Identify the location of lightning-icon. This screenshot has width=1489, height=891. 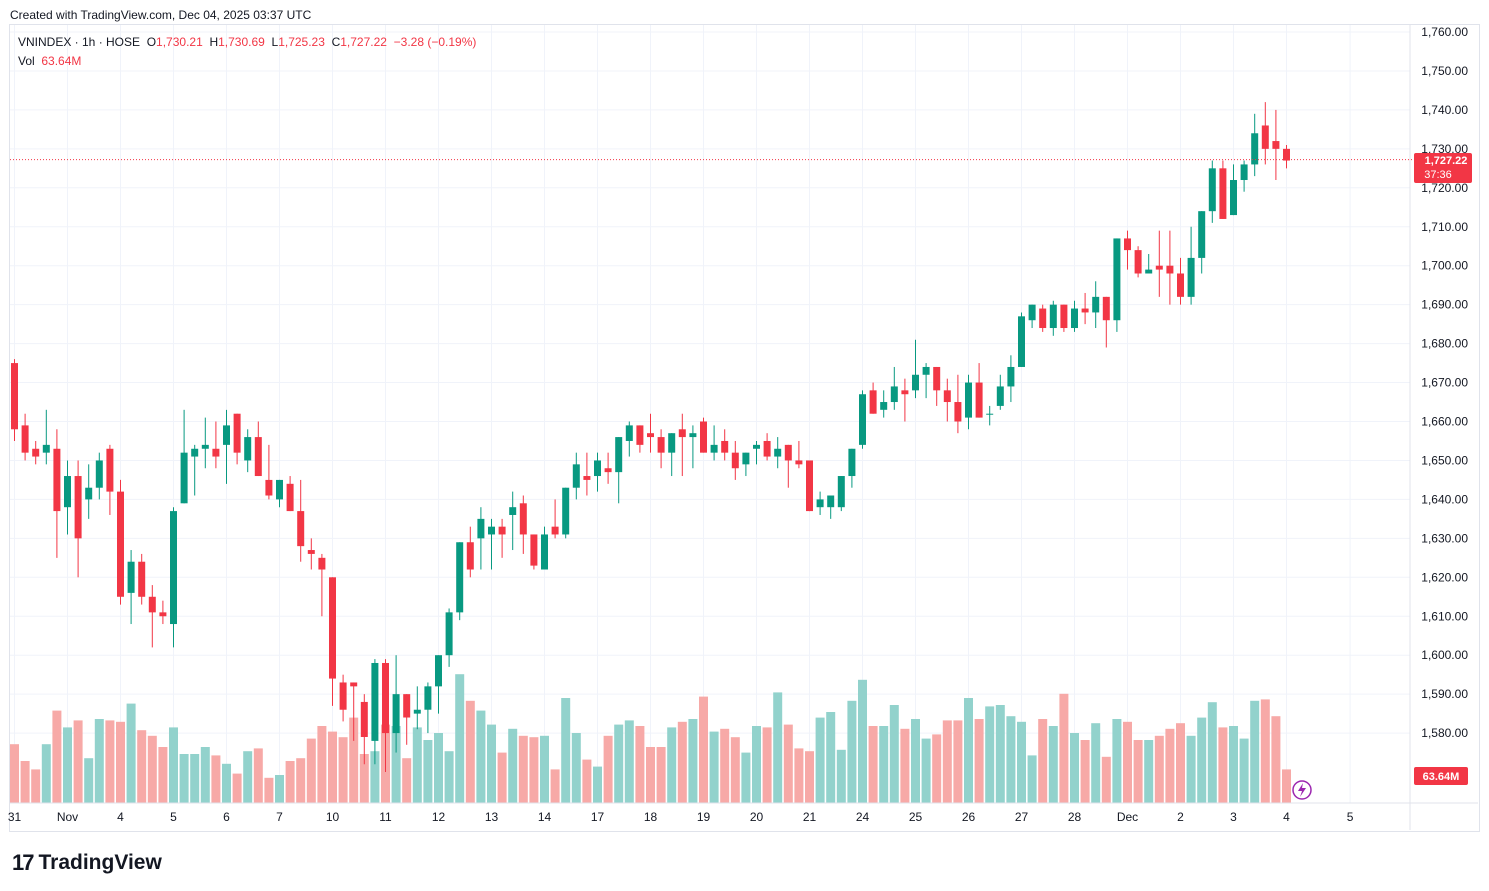
(1302, 790).